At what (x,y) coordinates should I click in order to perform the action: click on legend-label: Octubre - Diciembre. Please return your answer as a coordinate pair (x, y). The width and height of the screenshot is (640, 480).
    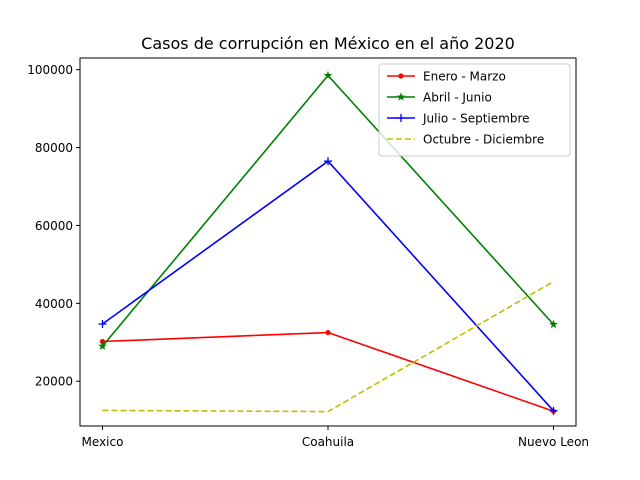
    Looking at the image, I should click on (483, 140).